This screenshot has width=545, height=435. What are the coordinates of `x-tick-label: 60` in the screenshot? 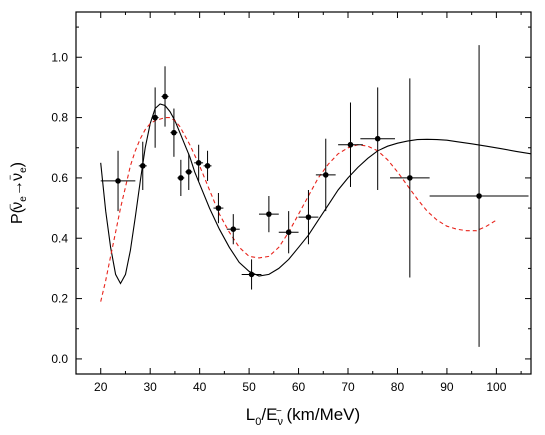 It's located at (299, 387).